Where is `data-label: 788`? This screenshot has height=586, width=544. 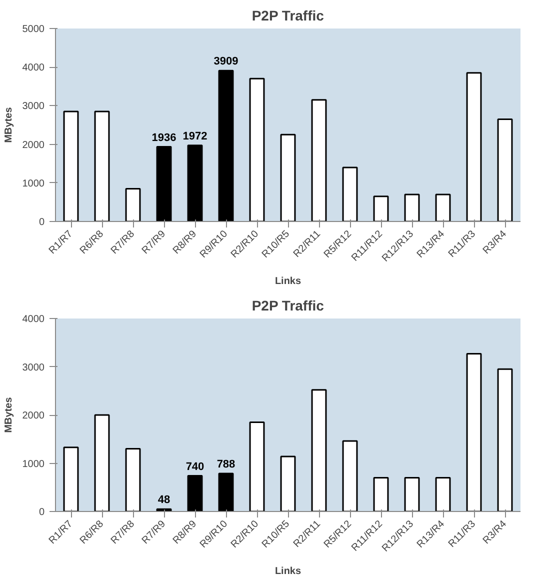
data-label: 788 is located at coordinates (226, 464).